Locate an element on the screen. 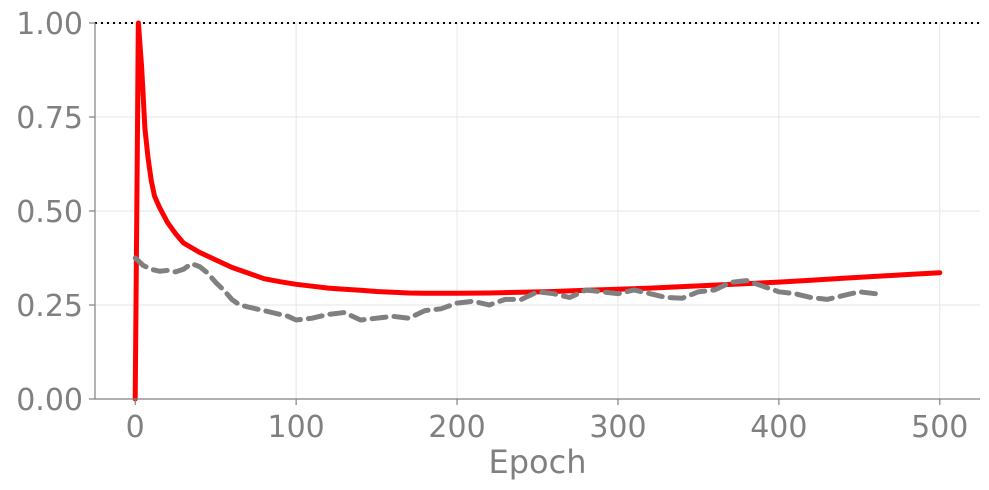 The height and width of the screenshot is (490, 989). y-tick-label: 1.00 is located at coordinates (49, 24).